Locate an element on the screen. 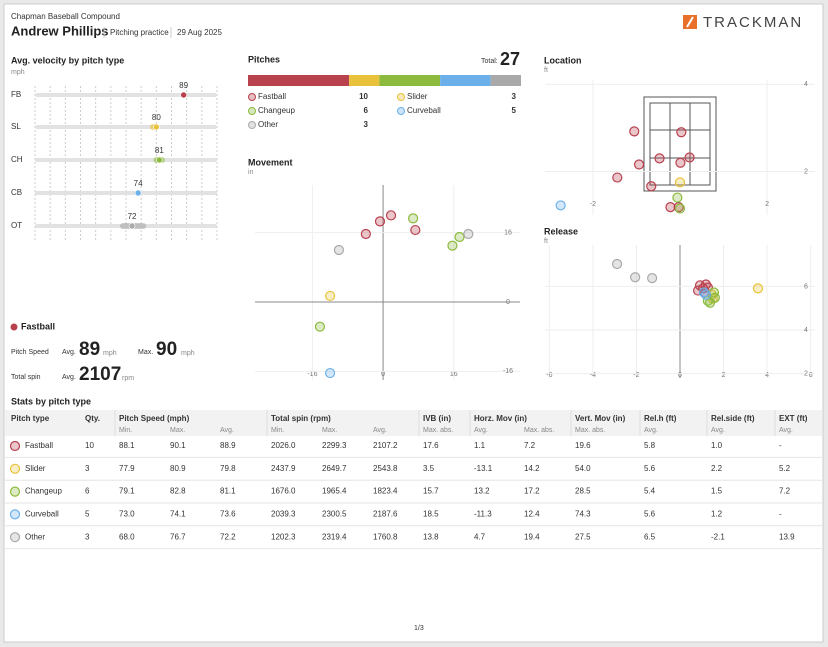  cell: 19.6 is located at coordinates (583, 445).